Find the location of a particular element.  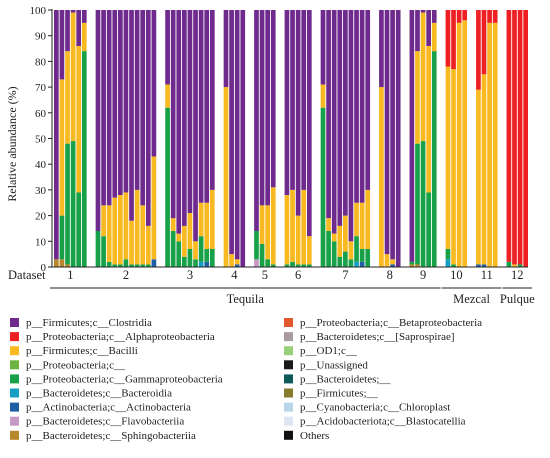

bar-segment-9-4-p-firmicutes-c-clostridia is located at coordinates (428, 28).